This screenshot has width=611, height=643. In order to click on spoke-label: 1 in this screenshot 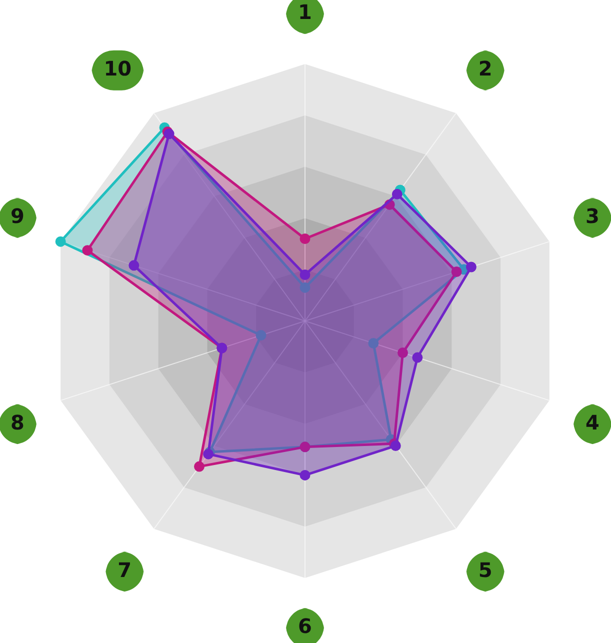, I will do `click(305, 12)`.